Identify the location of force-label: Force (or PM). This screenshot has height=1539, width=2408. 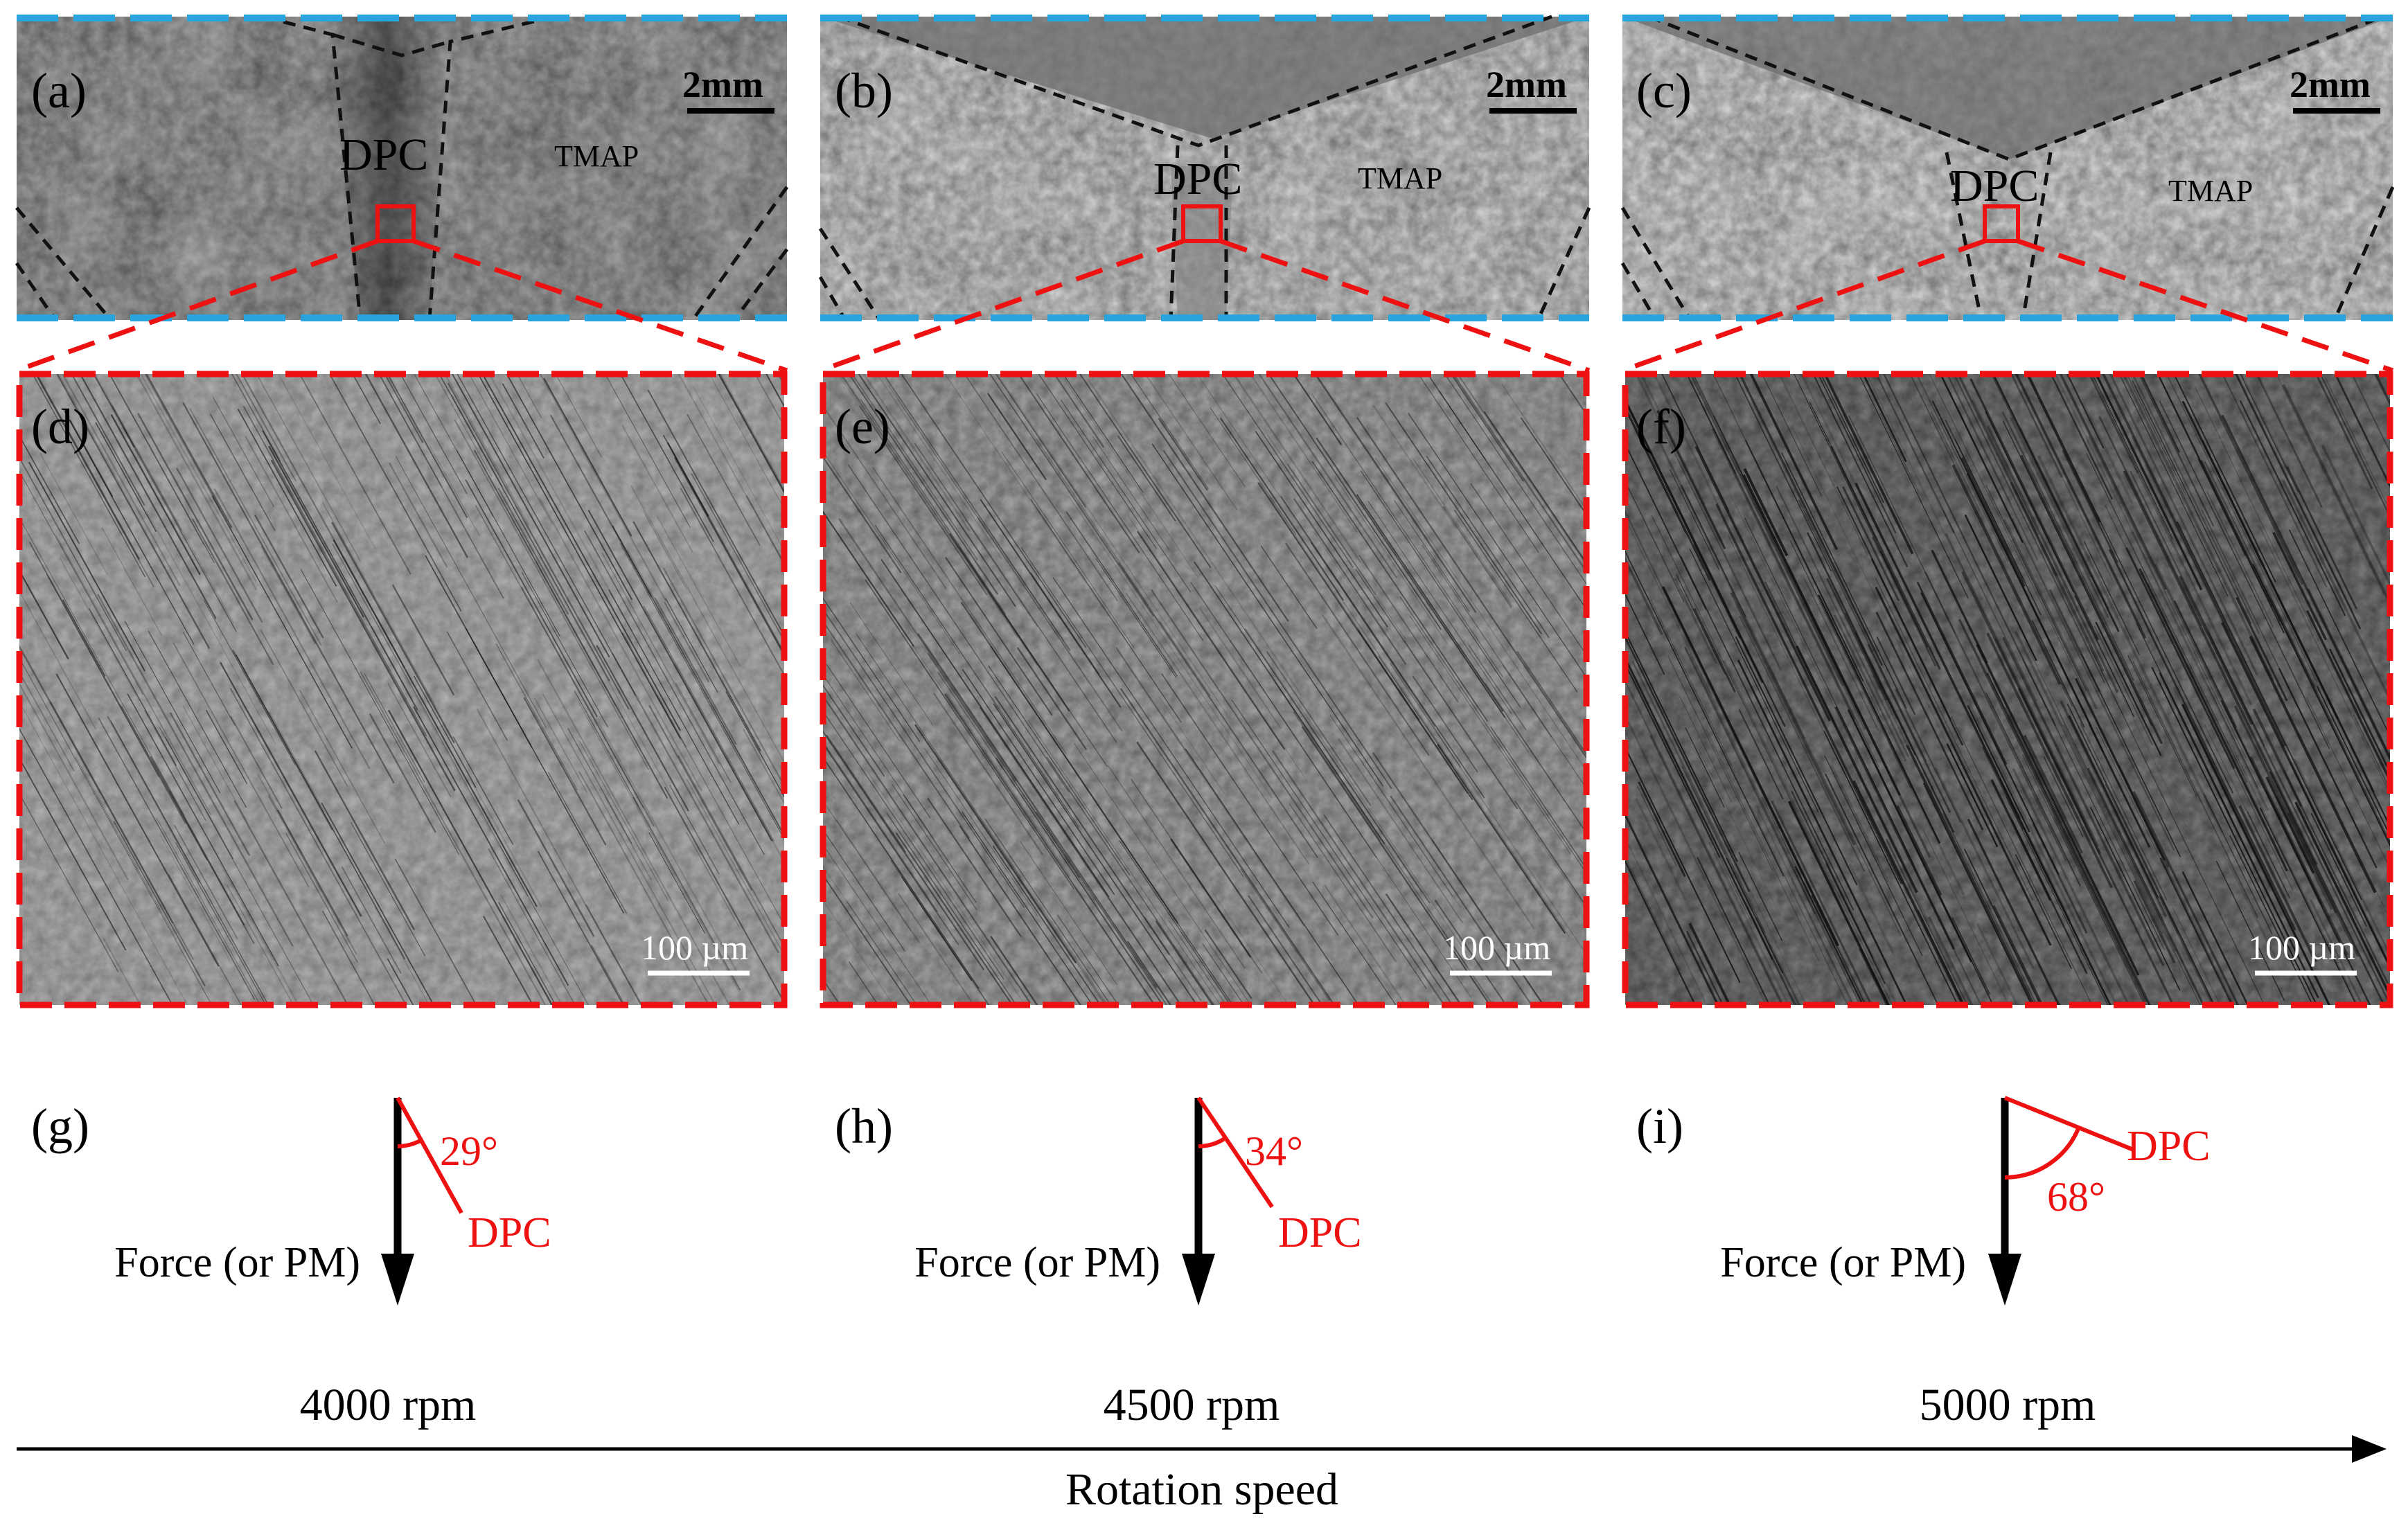
(237, 1262).